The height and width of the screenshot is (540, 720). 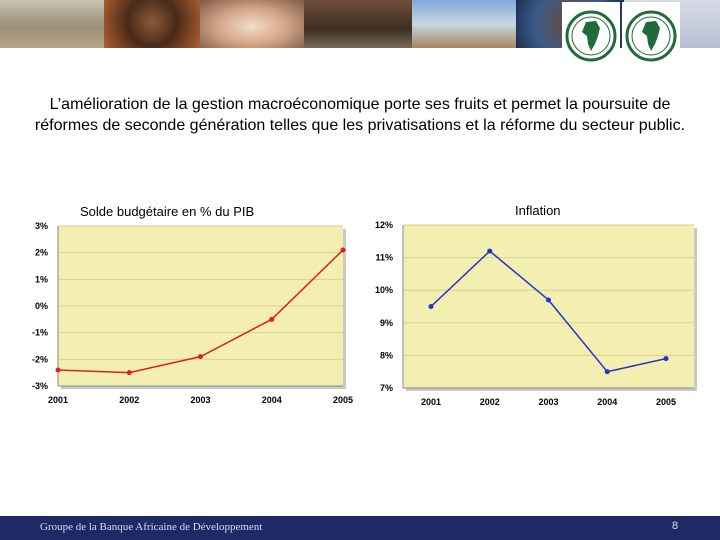 I want to click on inflation-plot-area, so click(x=548, y=306).